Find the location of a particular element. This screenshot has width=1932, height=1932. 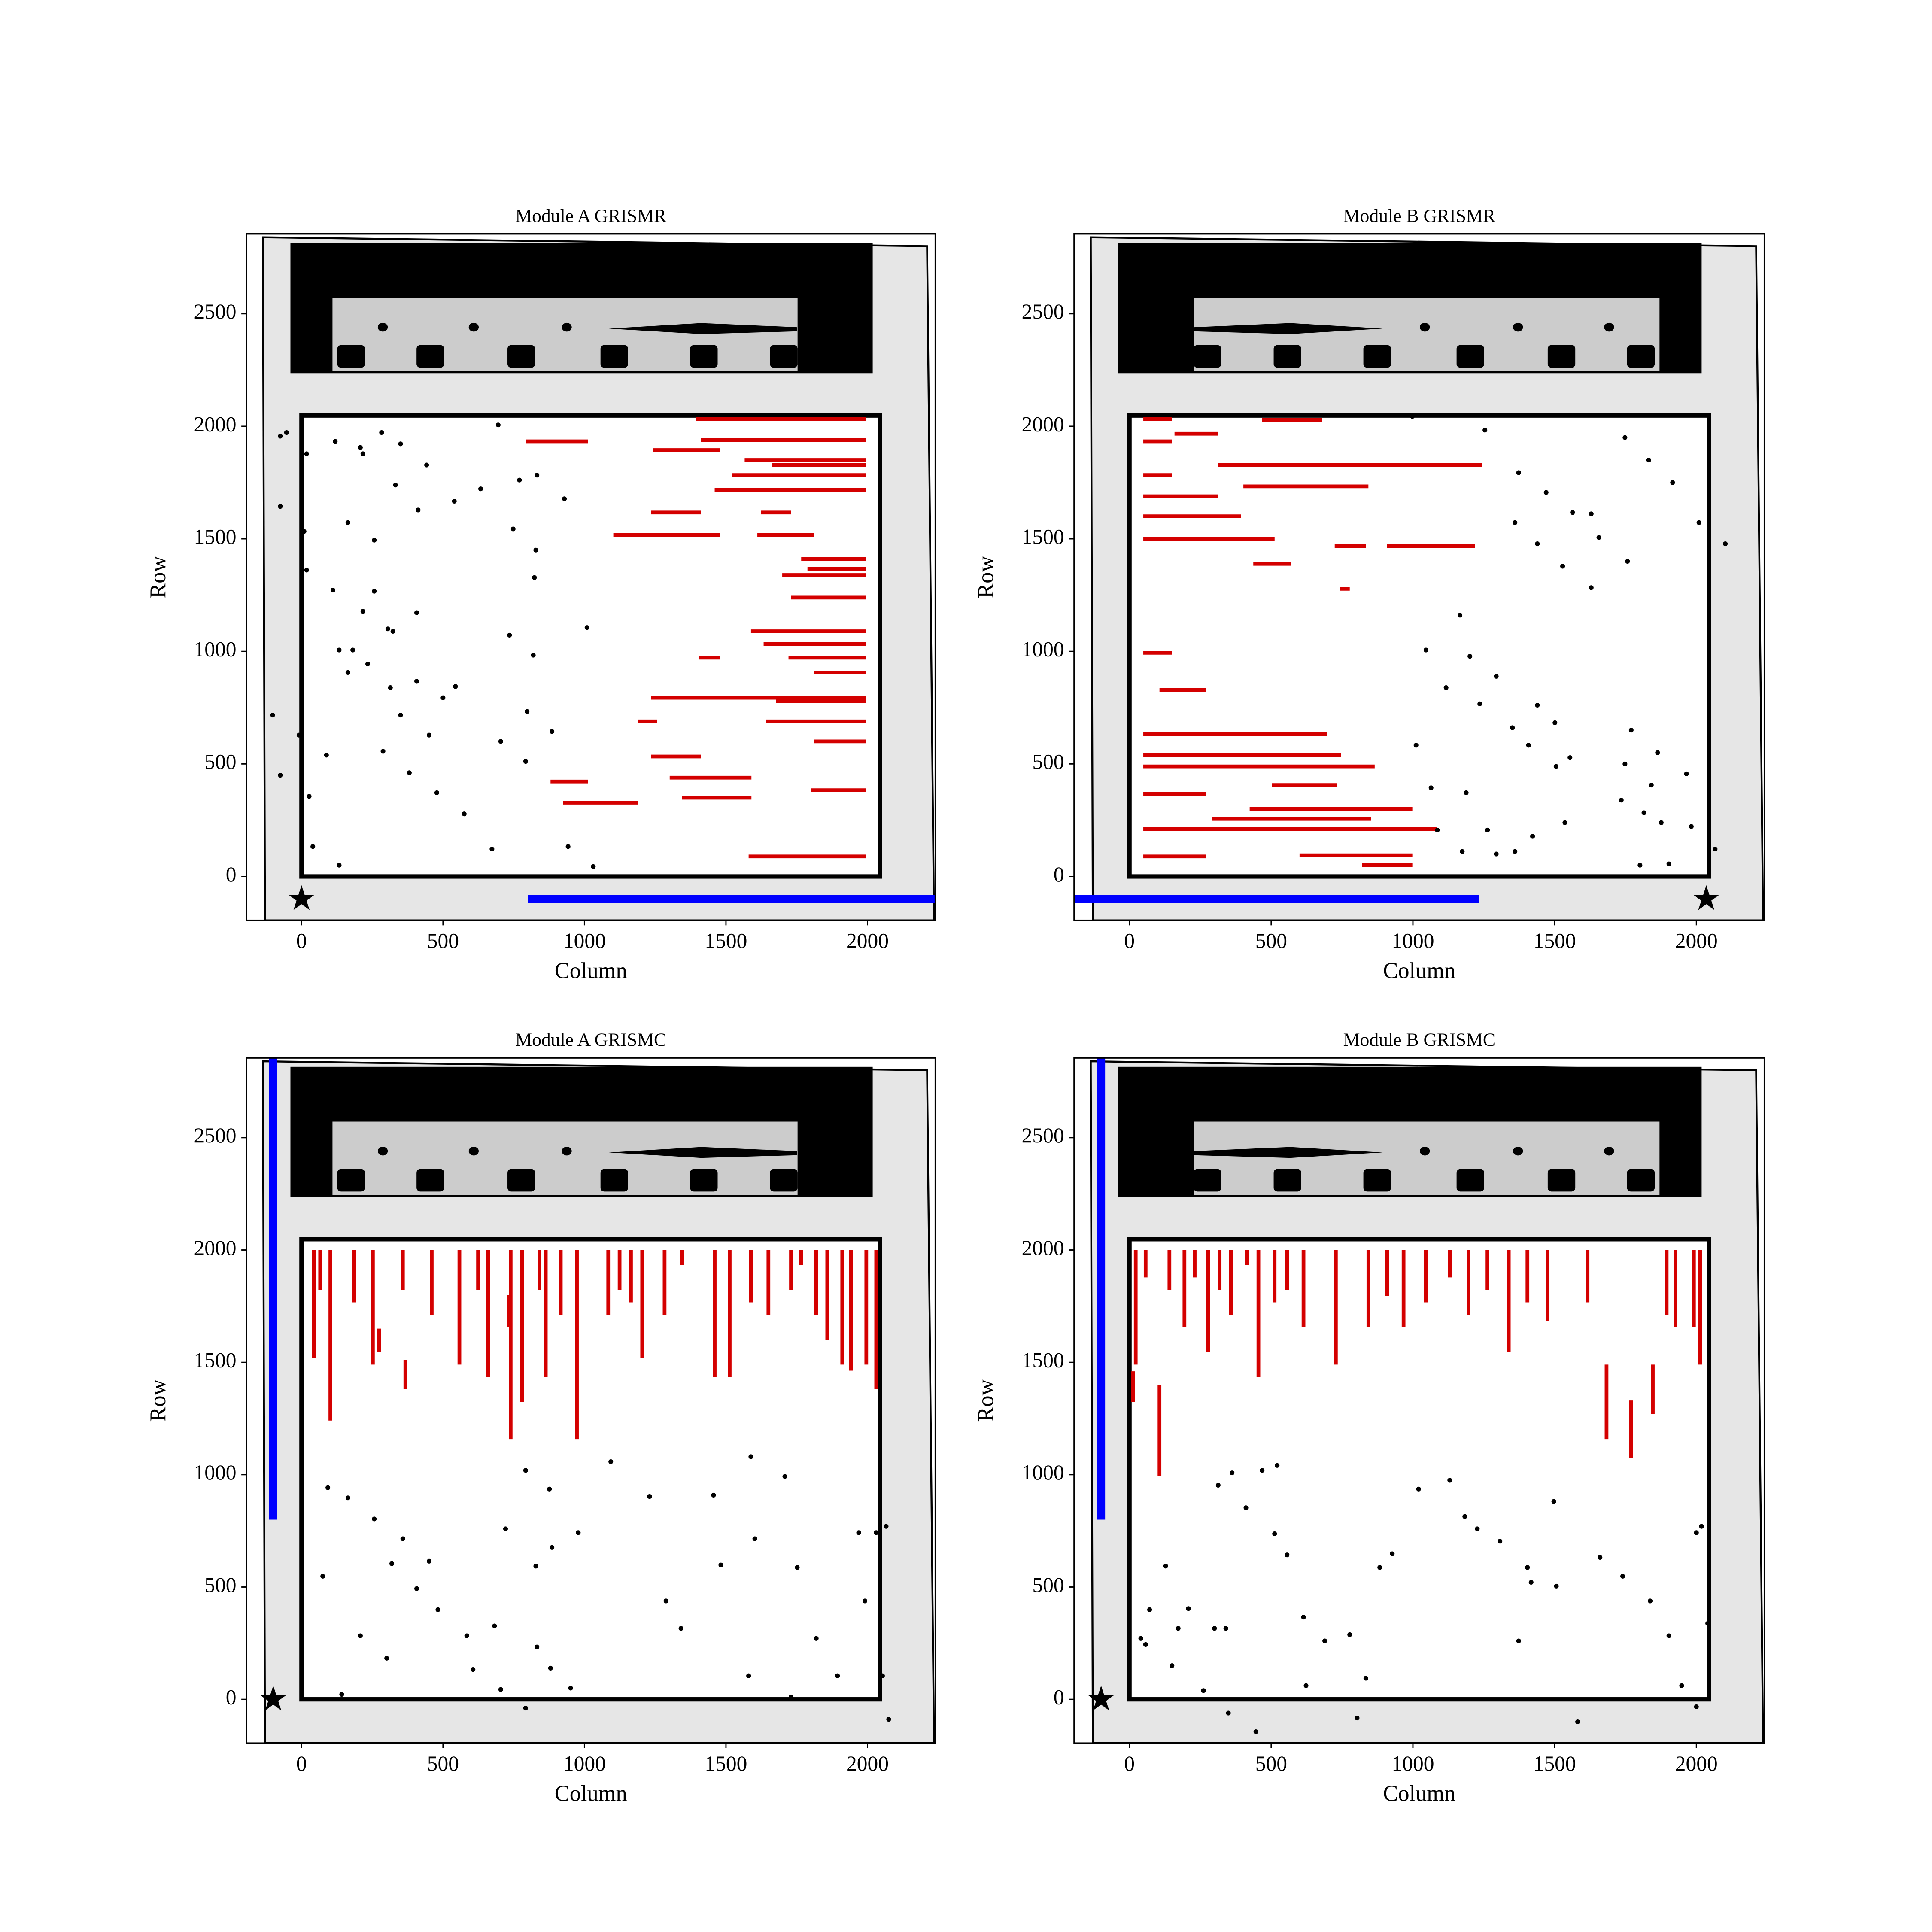

x-tick-label: 1000 is located at coordinates (1412, 940).